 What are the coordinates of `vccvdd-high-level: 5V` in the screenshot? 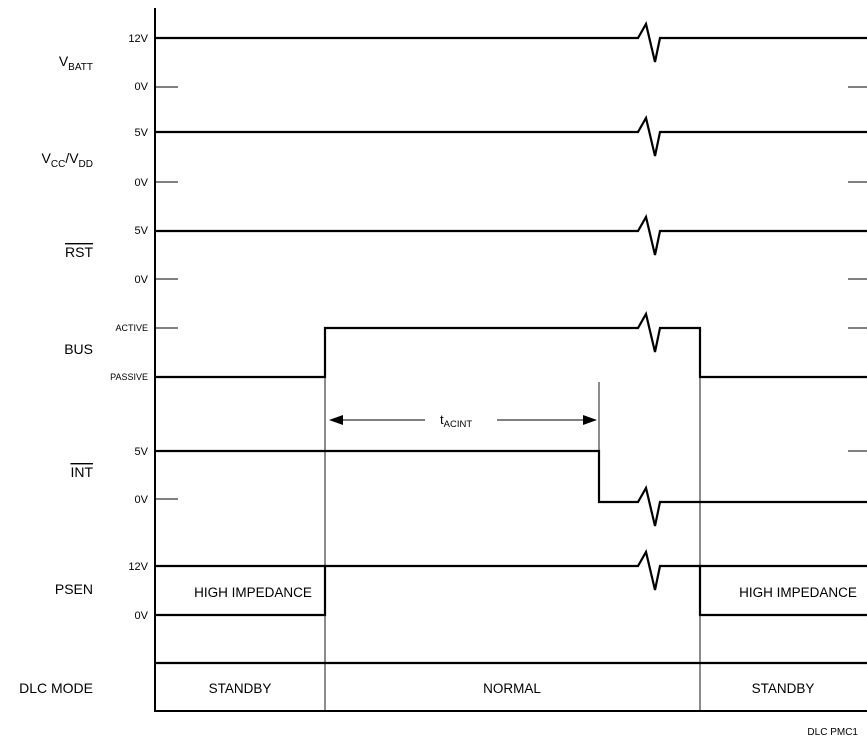 It's located at (142, 133).